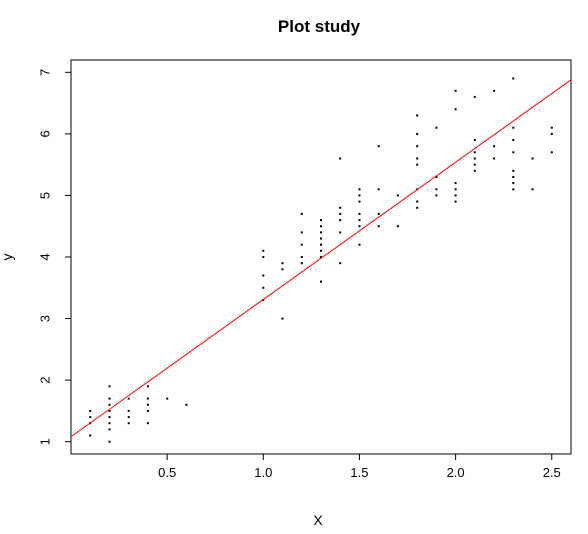 This screenshot has height=534, width=588. I want to click on x-axis: 0.5 1.0 1.5 2.0 2.5, so click(359, 467).